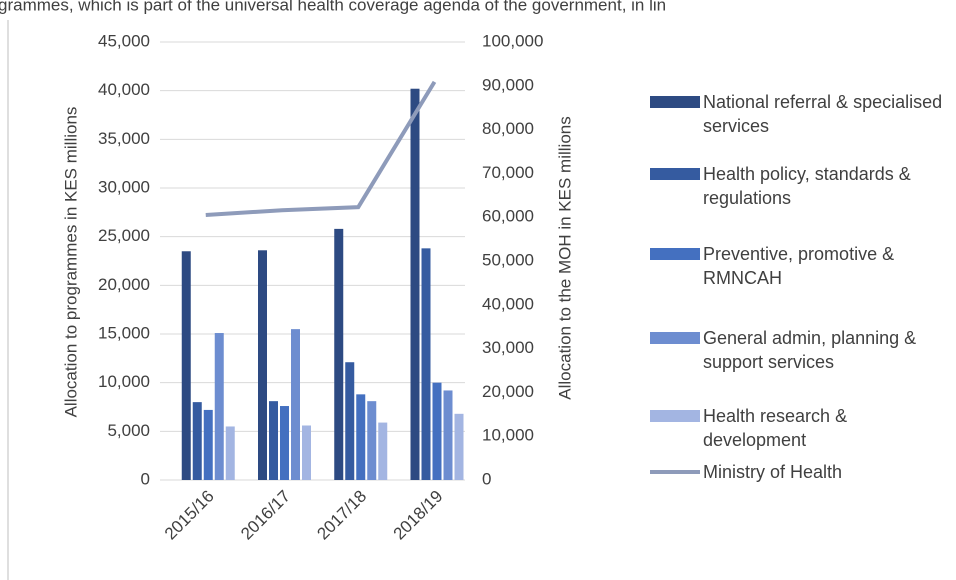 This screenshot has width=956, height=580. What do you see at coordinates (508, 391) in the screenshot?
I see `y2-tick-label: 20,000` at bounding box center [508, 391].